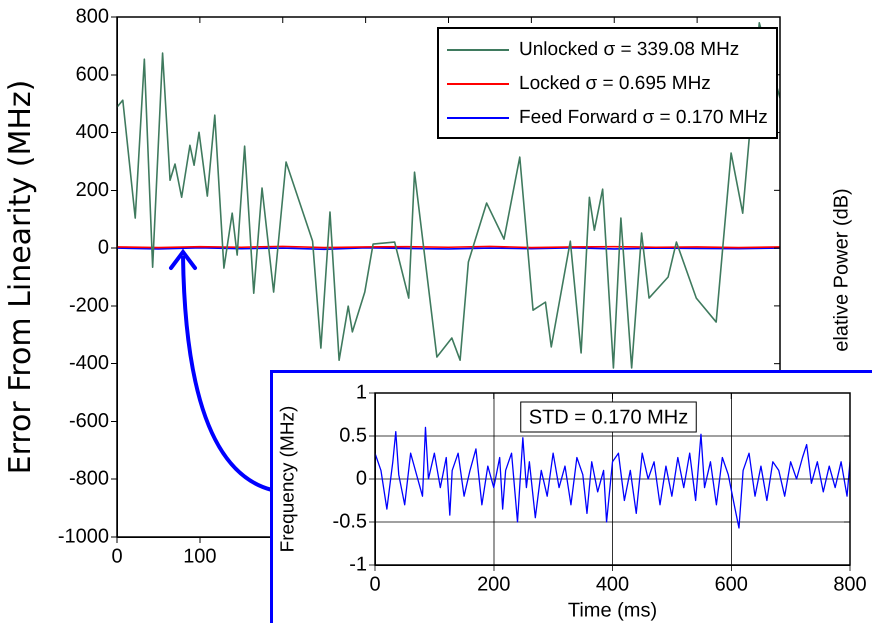  I want to click on text: elative Power (dB), so click(841, 270).